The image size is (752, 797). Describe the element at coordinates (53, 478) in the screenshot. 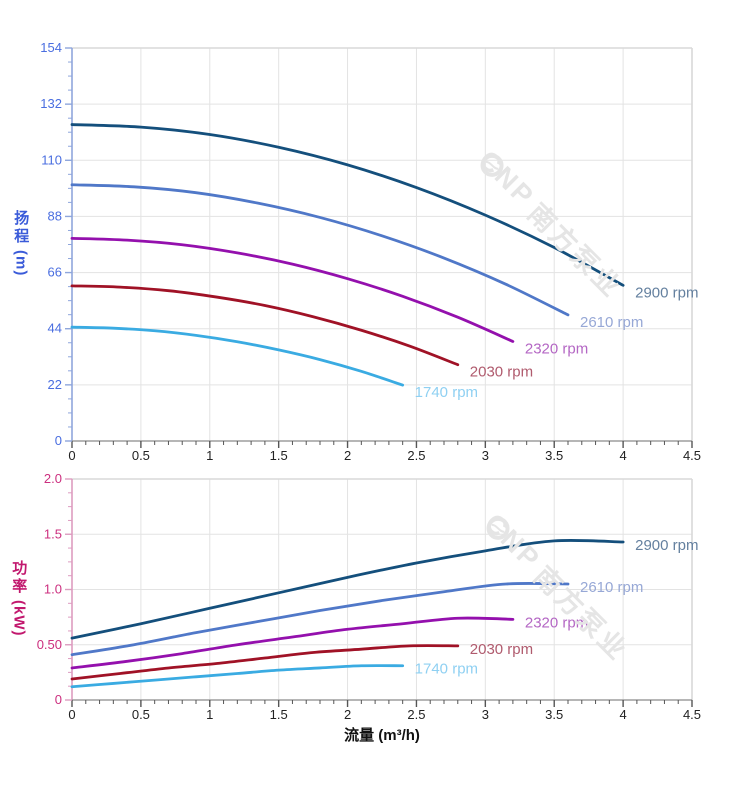

I see `y-tick-label: 2.0` at that location.